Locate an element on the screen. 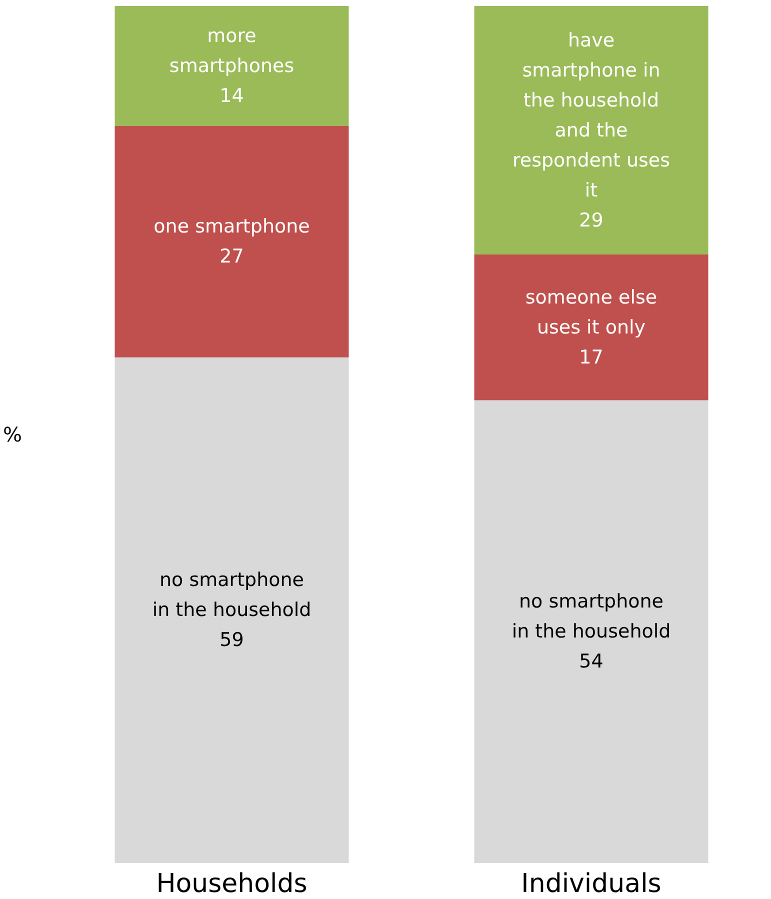  data-label: have smartphone in the household and the respondent uses it 29 is located at coordinates (591, 130).